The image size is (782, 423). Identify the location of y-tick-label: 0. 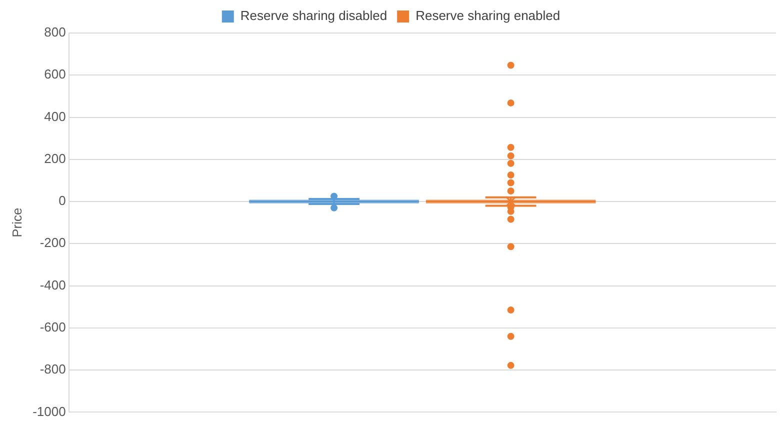
(62, 200).